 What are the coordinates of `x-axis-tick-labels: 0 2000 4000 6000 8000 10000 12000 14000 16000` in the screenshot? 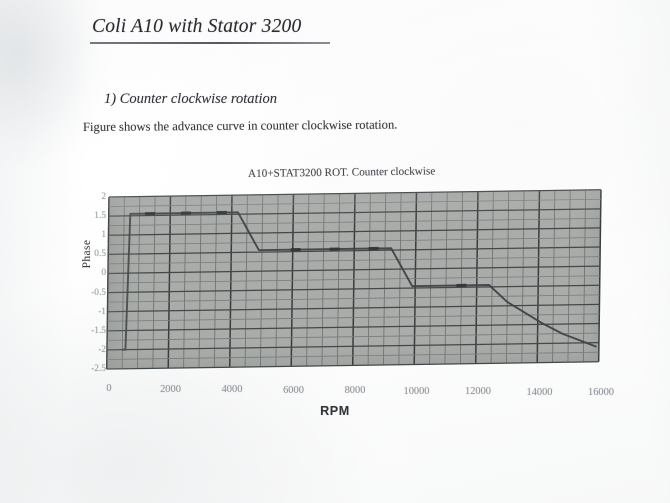 It's located at (360, 390).